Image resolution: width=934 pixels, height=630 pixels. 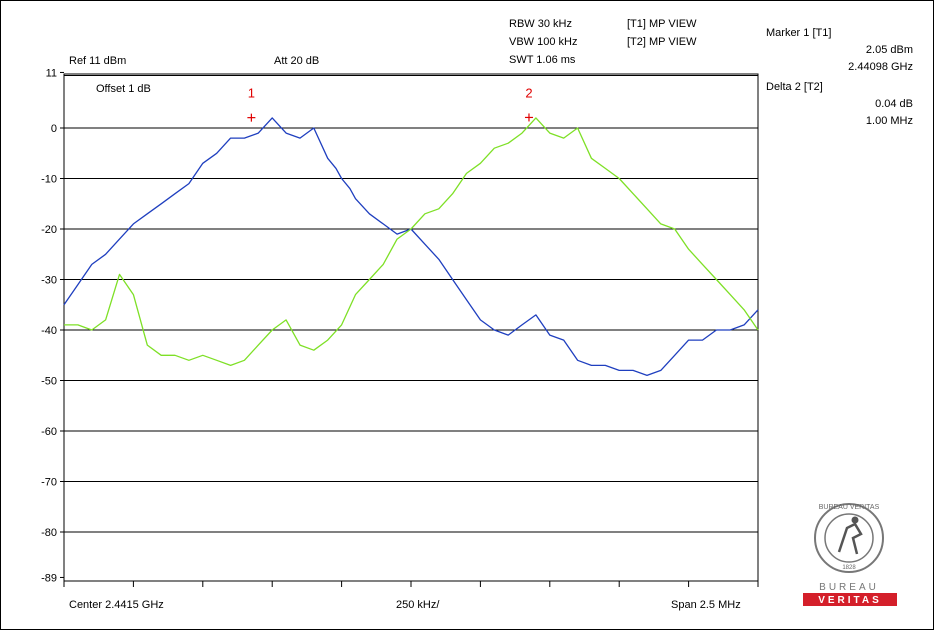 What do you see at coordinates (542, 60) in the screenshot?
I see `swt-readout: SWT 1.06 ms` at bounding box center [542, 60].